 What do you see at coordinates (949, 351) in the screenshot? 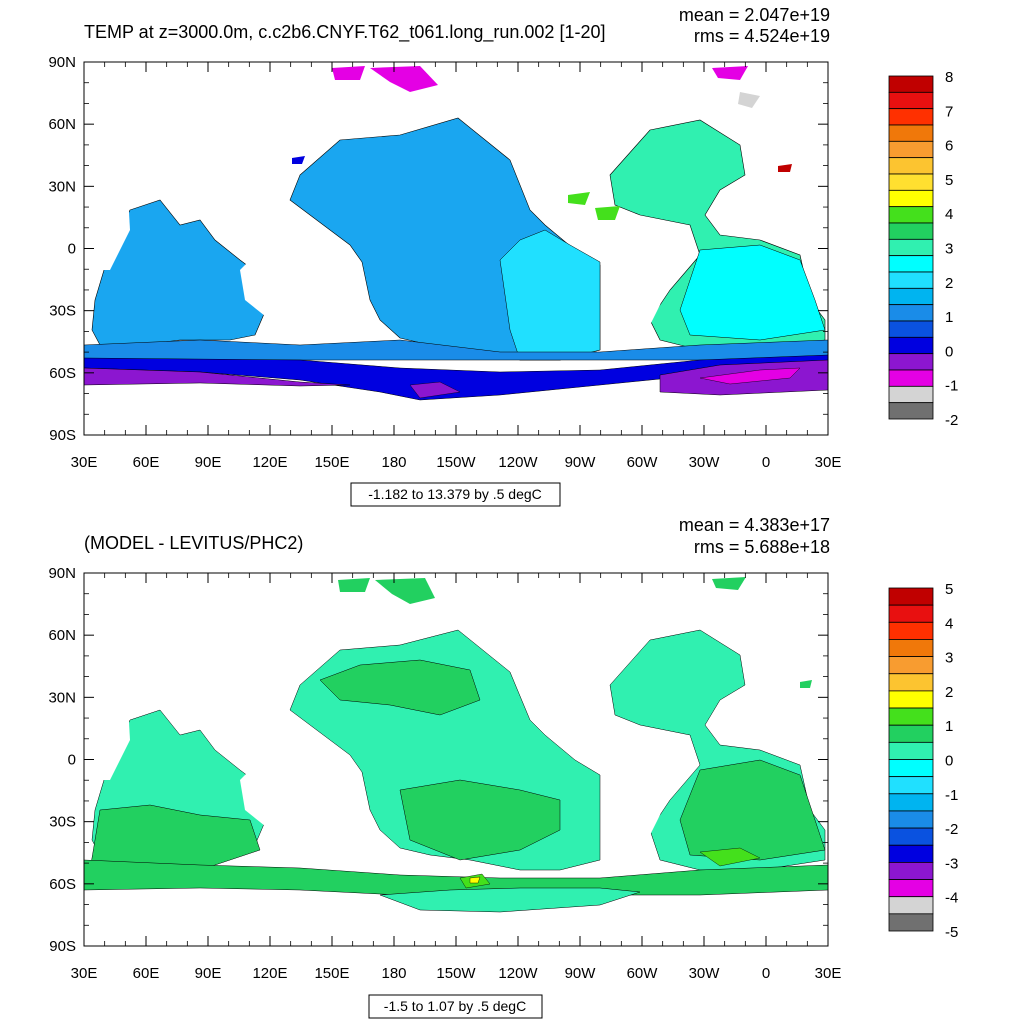
I see `colorbar-label: 0` at bounding box center [949, 351].